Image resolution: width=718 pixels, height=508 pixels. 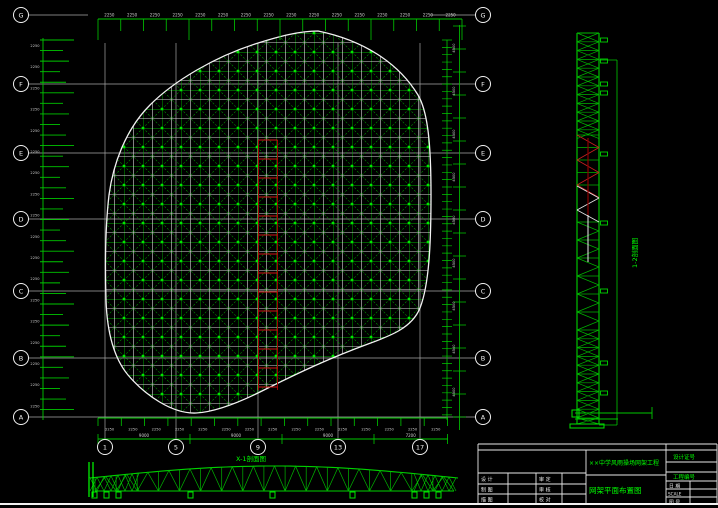 I want to click on cert-no-label: 设计证号, so click(x=684, y=457).